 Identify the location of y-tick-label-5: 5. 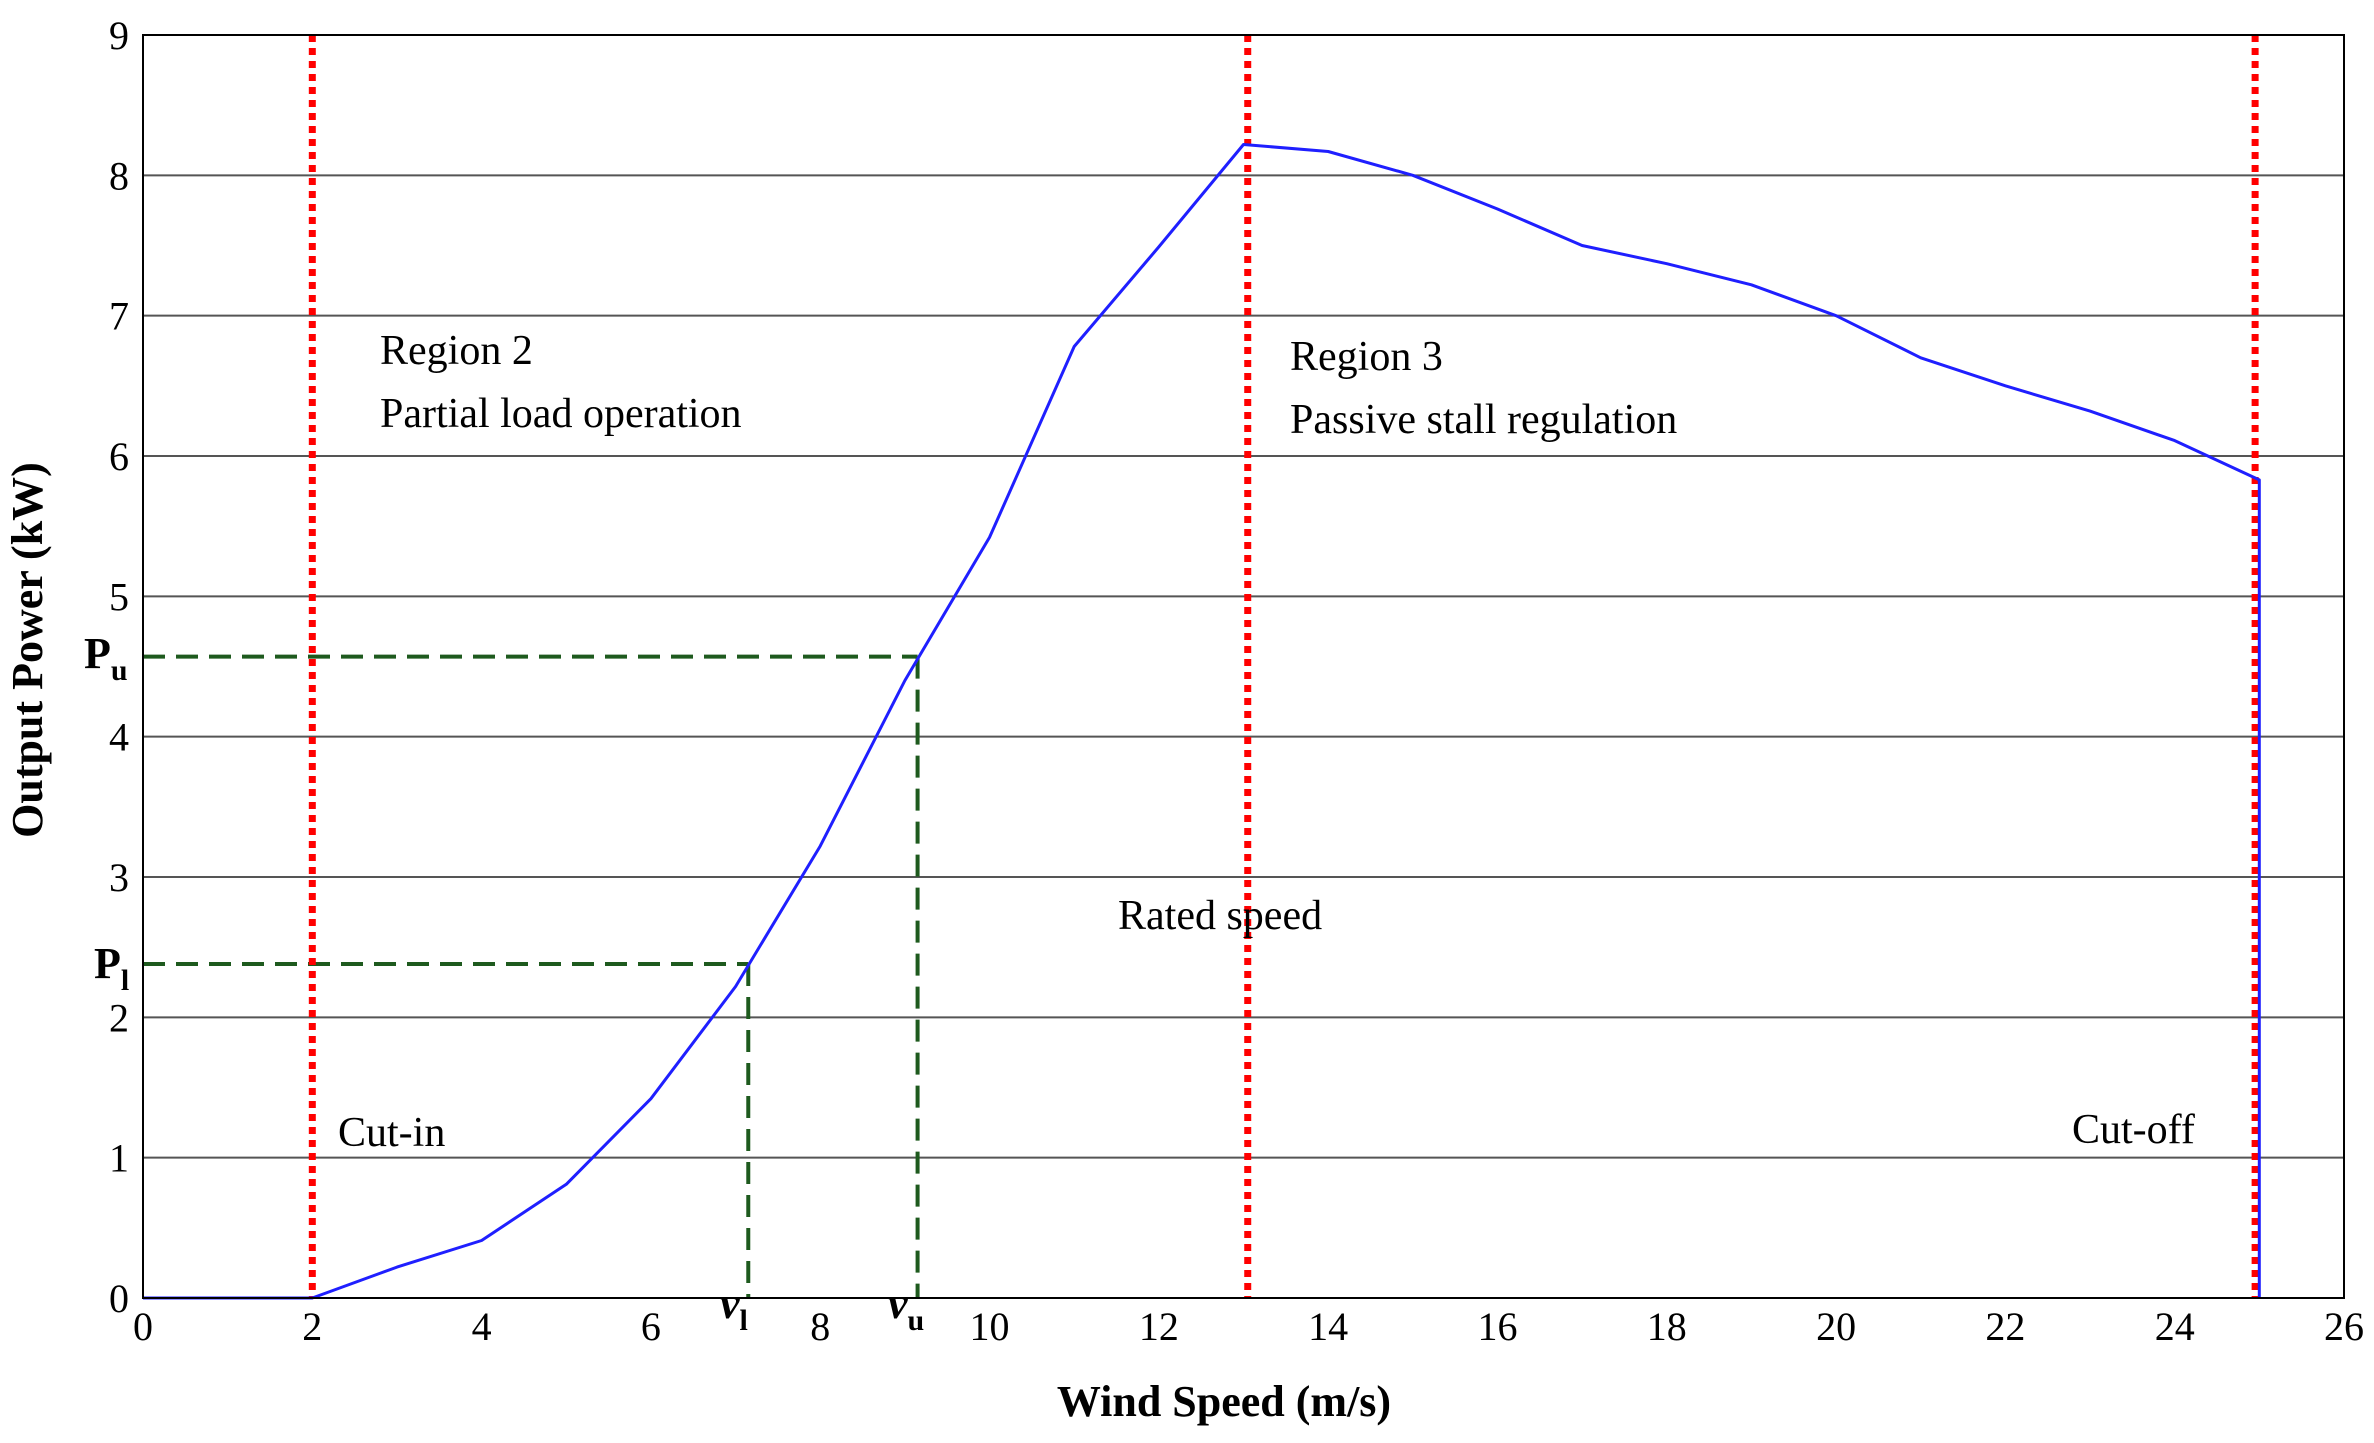
(119, 596).